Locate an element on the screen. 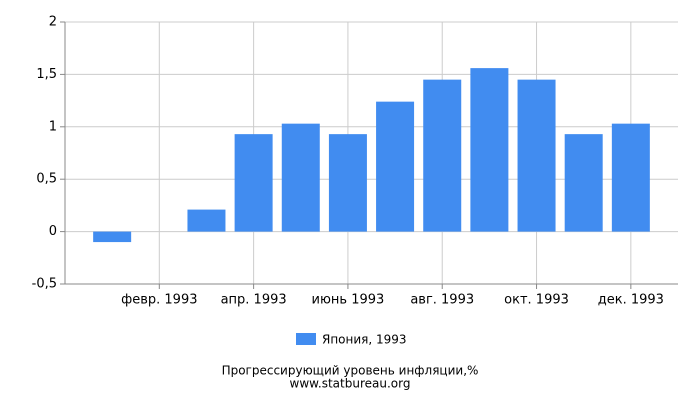 The image size is (700, 400). legend-swatch is located at coordinates (306, 339).